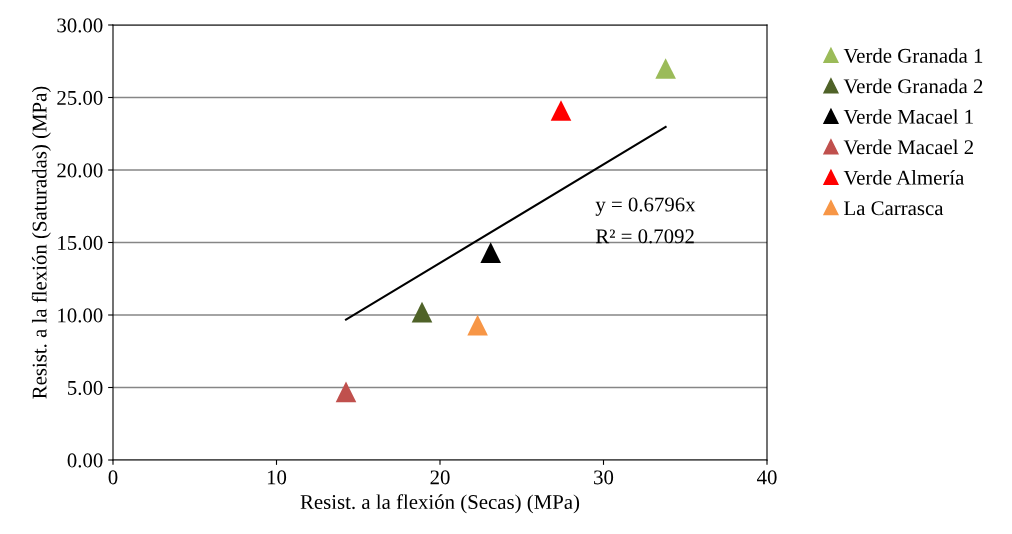 The height and width of the screenshot is (534, 1012). I want to click on y-tick-label: 10.00, so click(80, 315).